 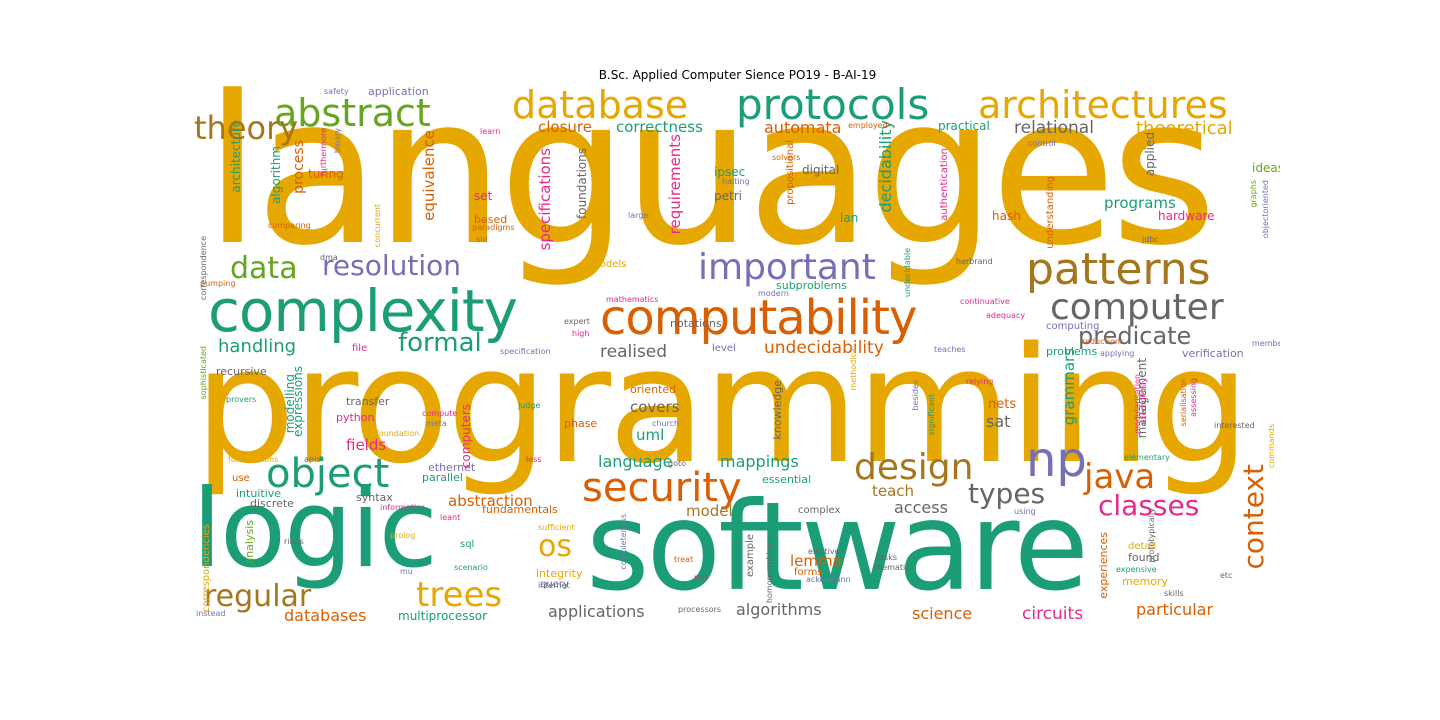 What do you see at coordinates (1053, 614) in the screenshot?
I see `word: circuits` at bounding box center [1053, 614].